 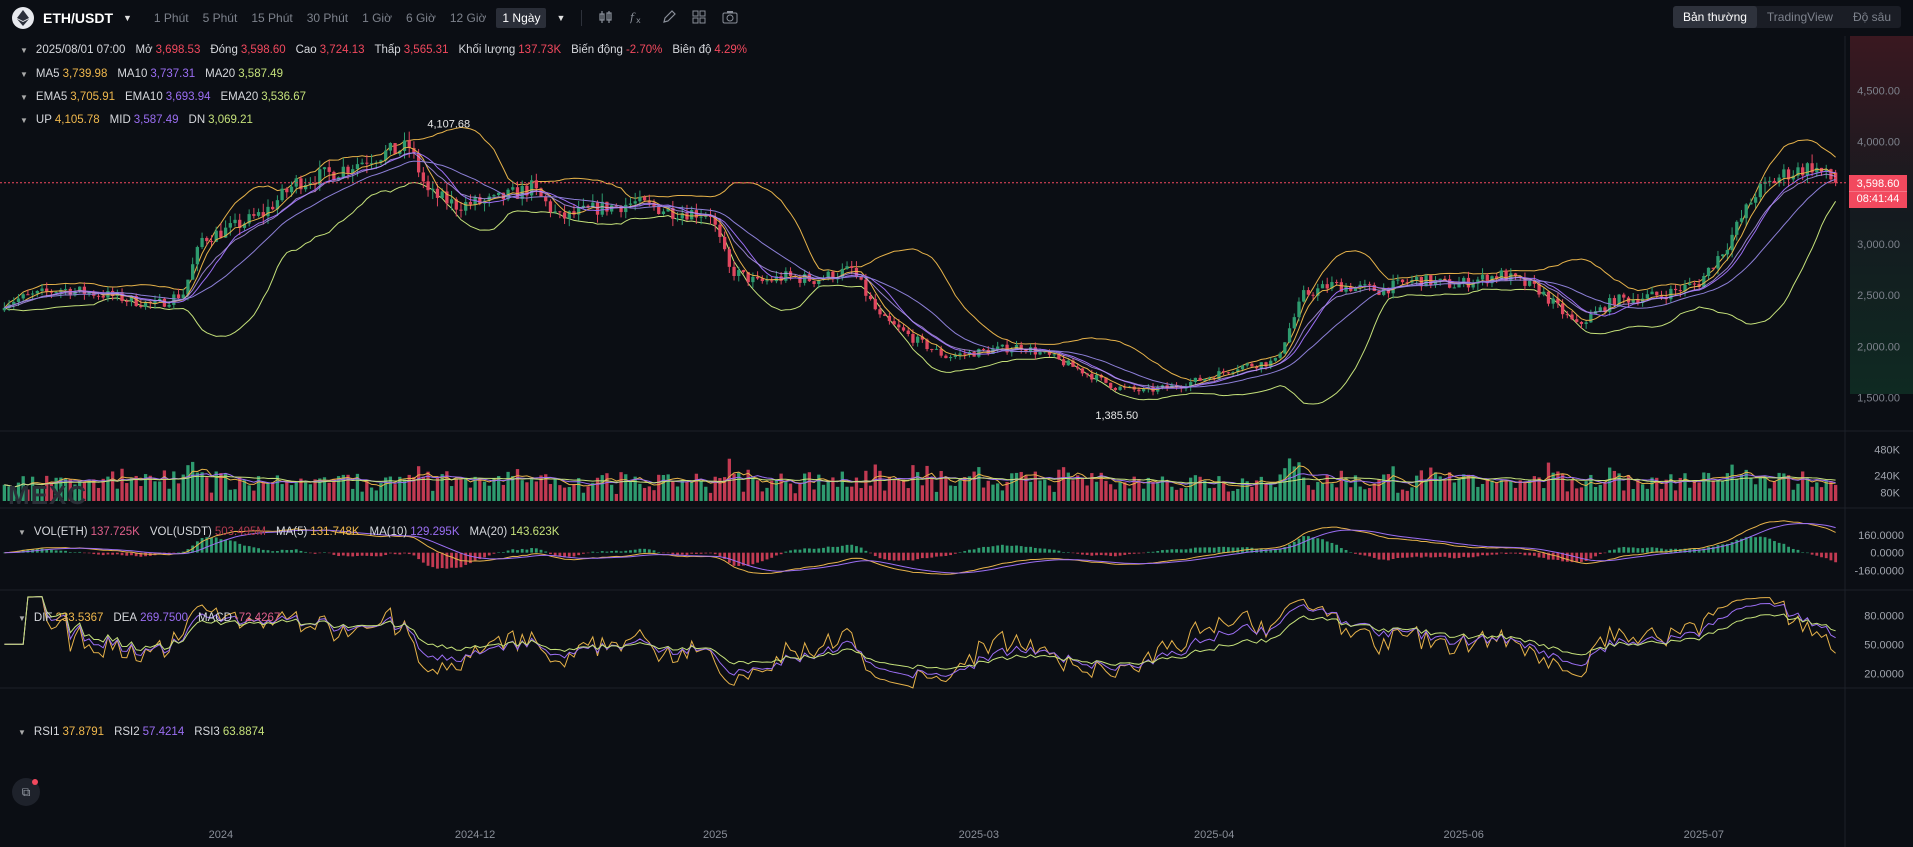 I want to click on volume-label: Khối lượng, so click(x=487, y=50).